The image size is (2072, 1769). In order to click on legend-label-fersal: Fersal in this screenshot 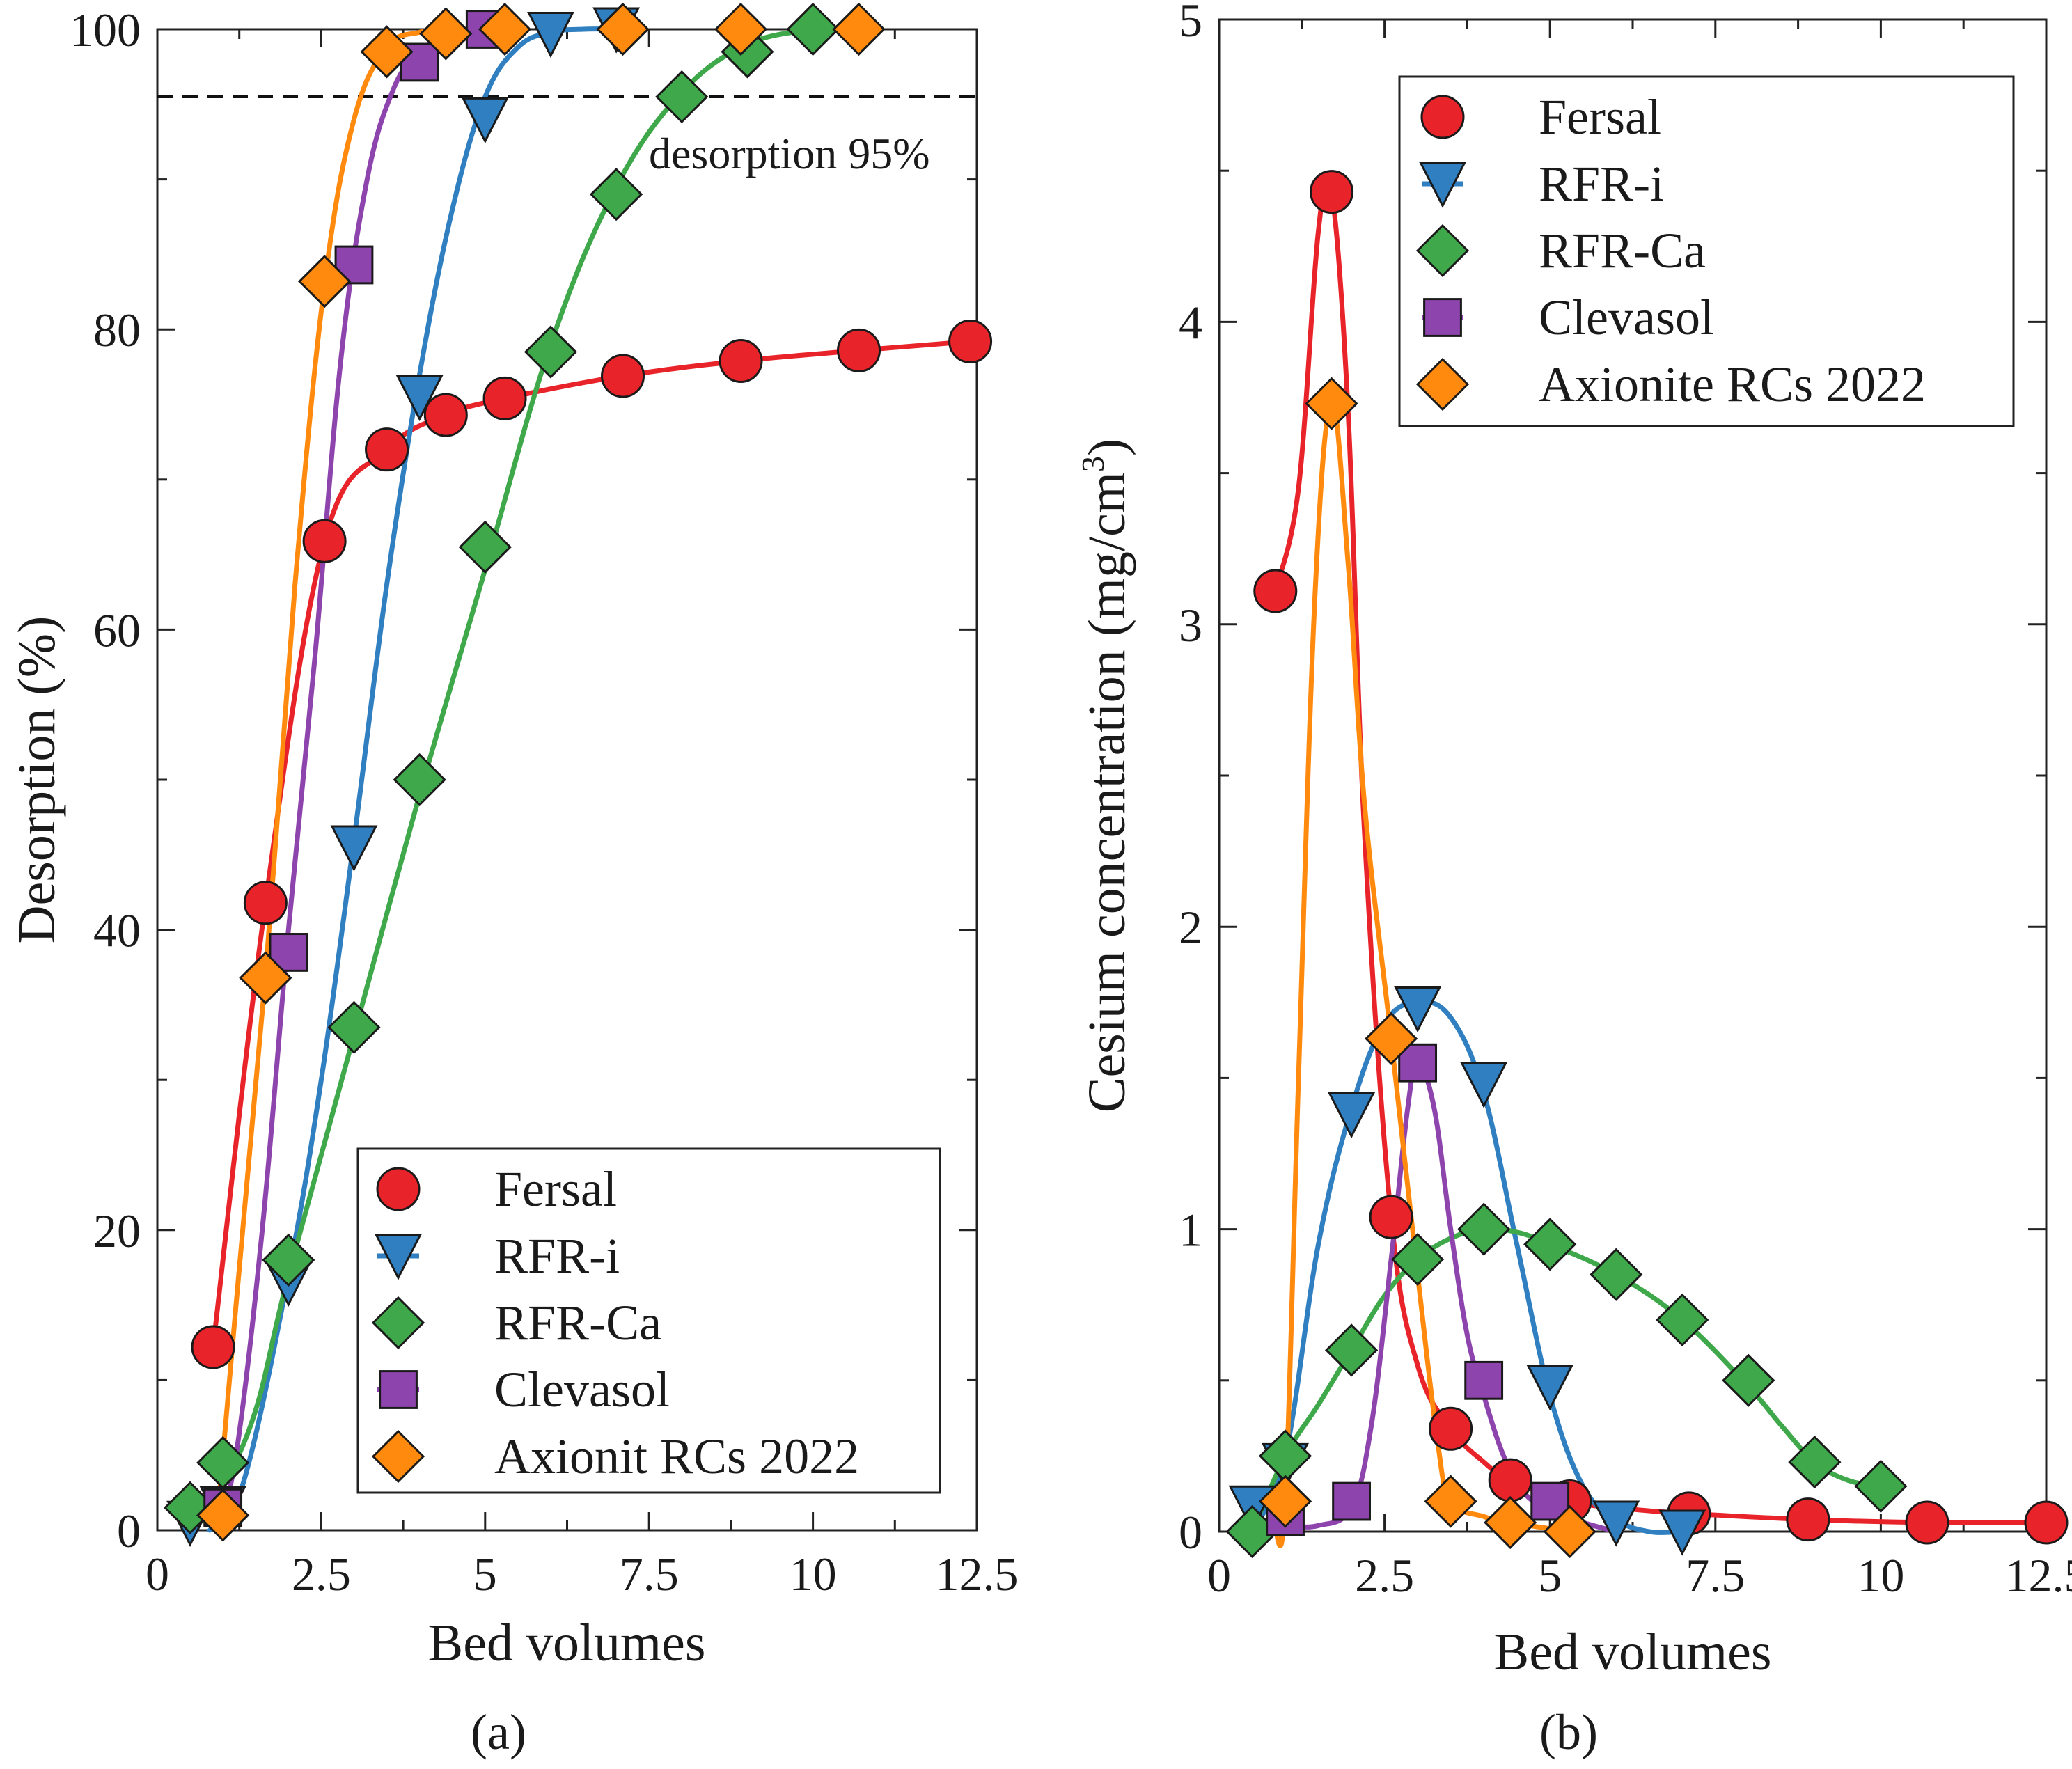, I will do `click(555, 1189)`.